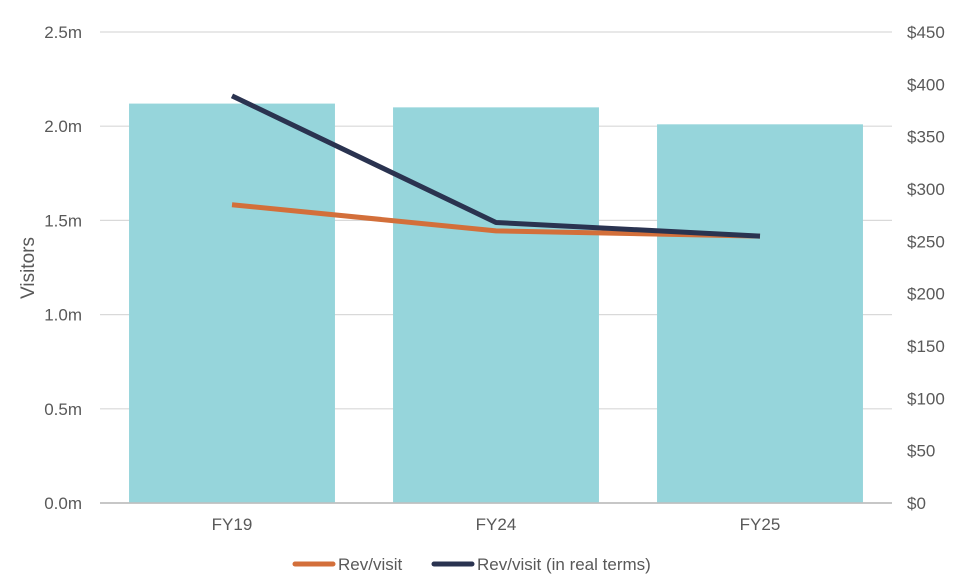 The image size is (974, 588). Describe the element at coordinates (760, 524) in the screenshot. I see `x-tick-label: FY25` at that location.